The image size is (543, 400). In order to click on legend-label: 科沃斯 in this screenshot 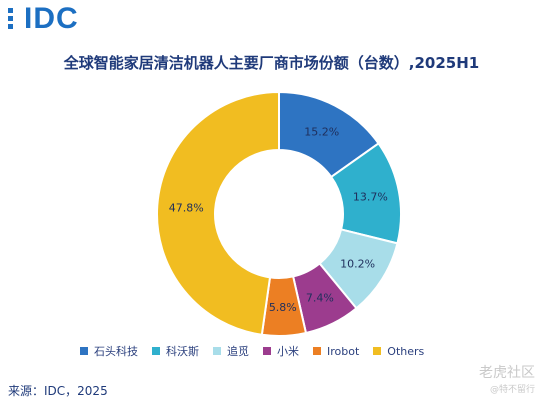, I will do `click(182, 351)`.